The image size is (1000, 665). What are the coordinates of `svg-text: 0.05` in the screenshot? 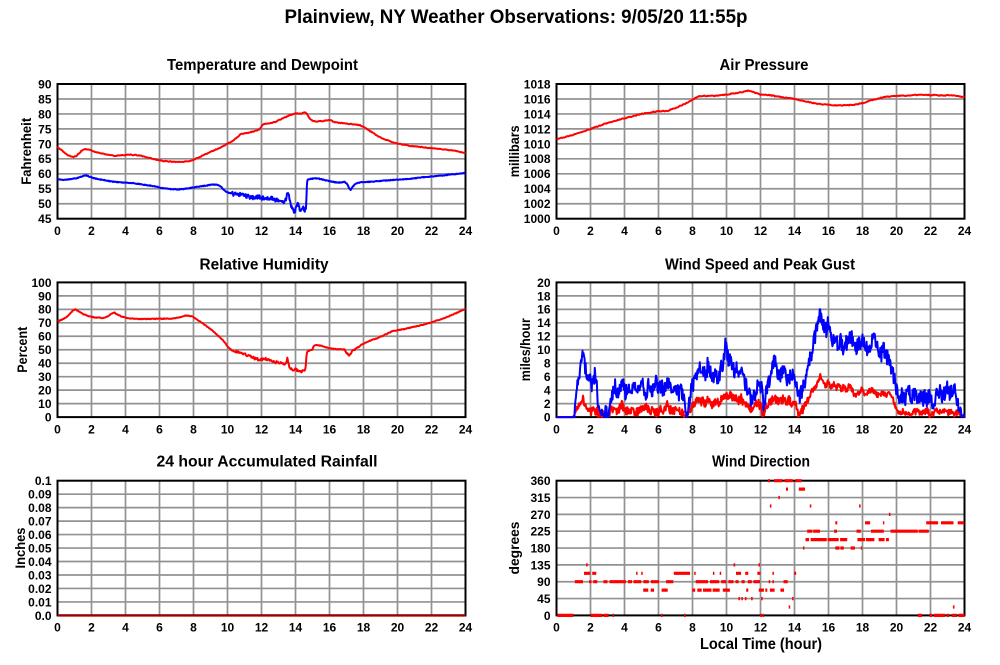 It's located at (40, 548).